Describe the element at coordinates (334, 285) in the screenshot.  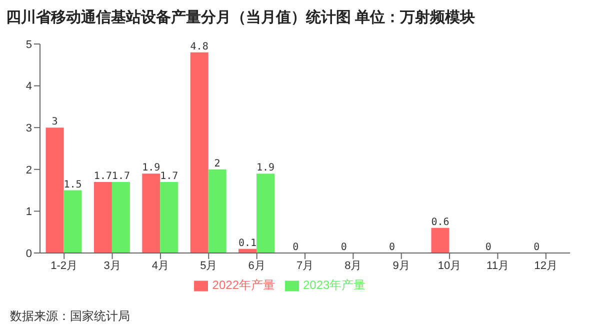
I see `legend-label: 2023年产量` at that location.